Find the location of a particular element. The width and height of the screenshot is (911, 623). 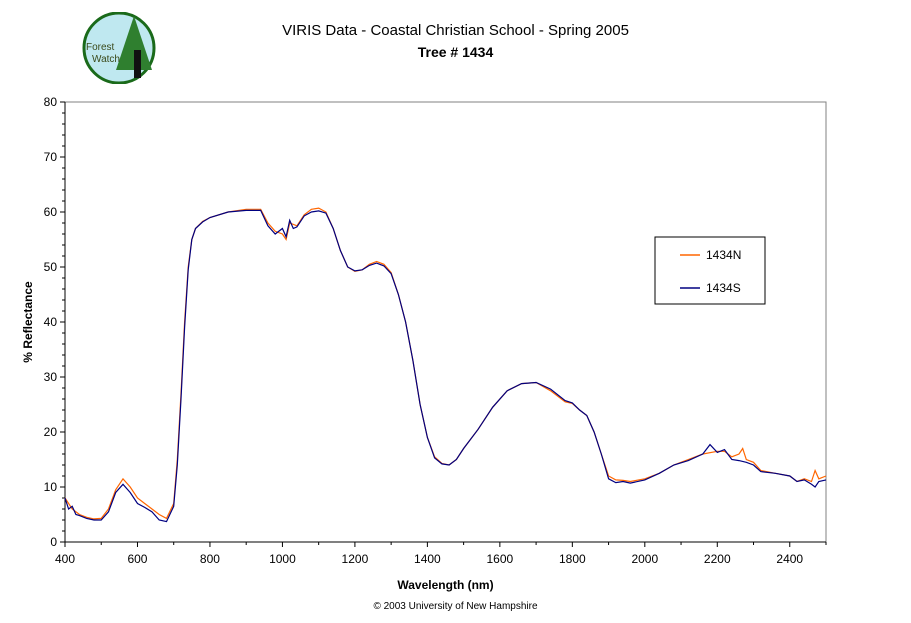

y-tick-label: 50 is located at coordinates (51, 267).